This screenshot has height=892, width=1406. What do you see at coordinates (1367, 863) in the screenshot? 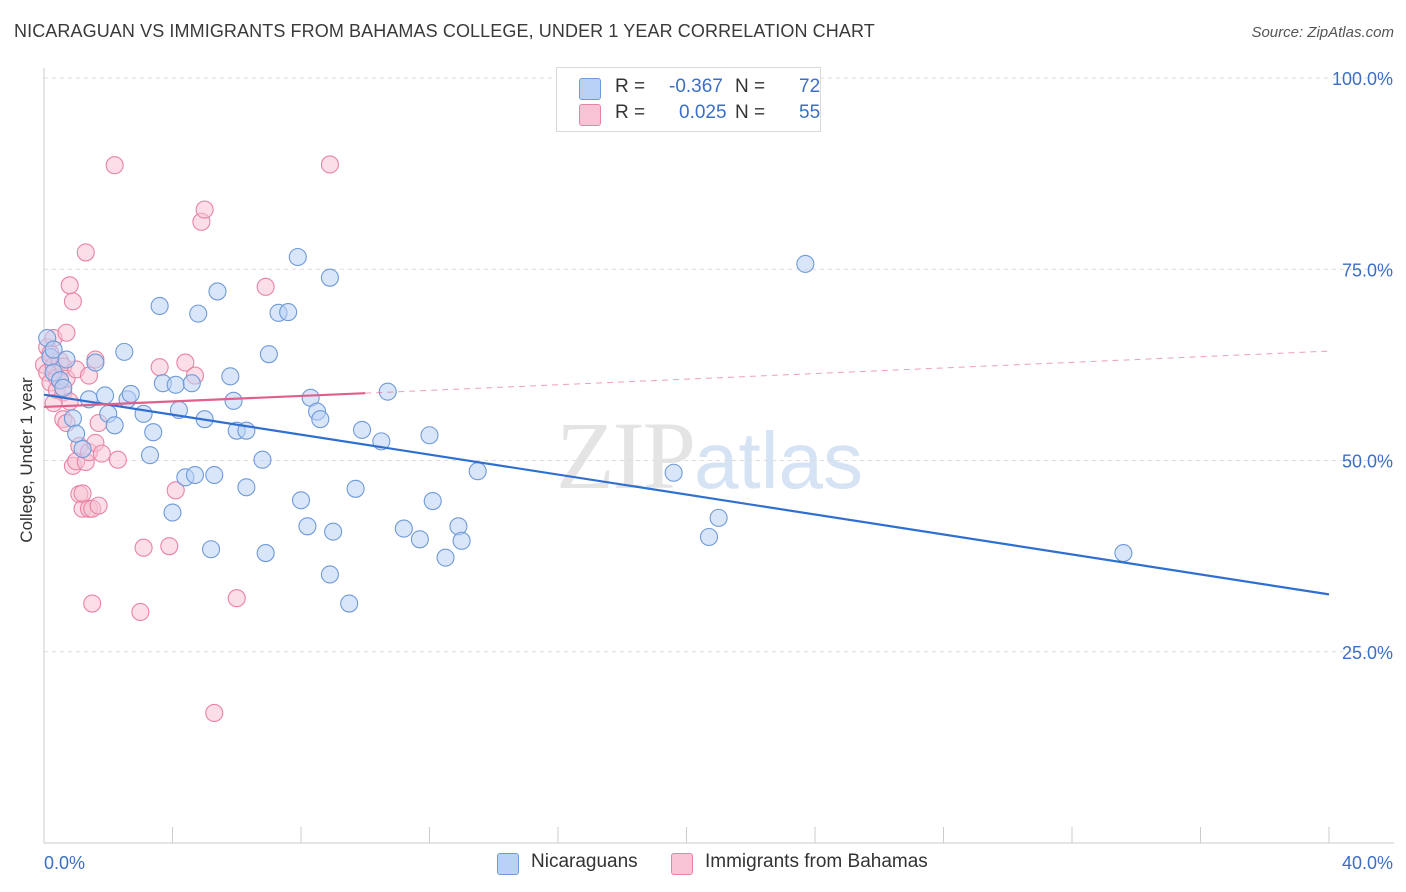
I see `x-tick-label: 40.0%` at bounding box center [1367, 863].